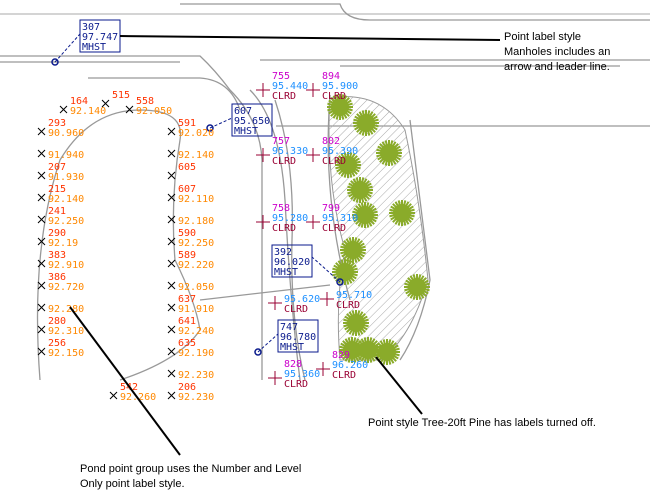 This screenshot has width=650, height=500. Describe the element at coordinates (145, 101) in the screenshot. I see `pond-point-number: 558` at that location.